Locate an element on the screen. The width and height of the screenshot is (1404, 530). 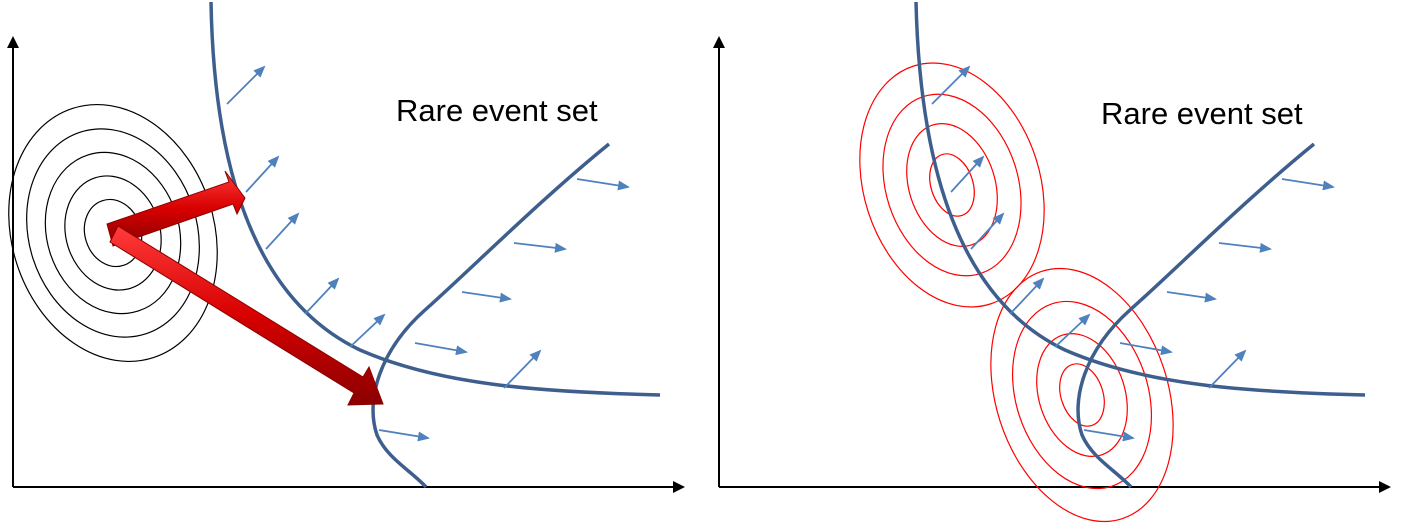
right-is-contours-lower is located at coordinates (1082, 395).